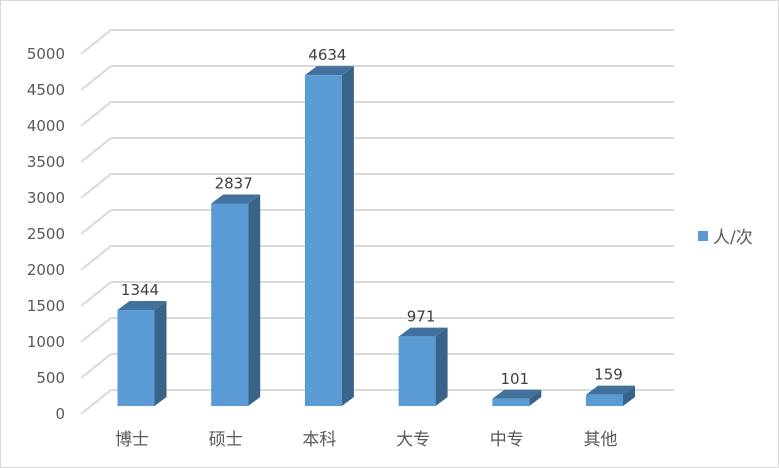  Describe the element at coordinates (733, 238) in the screenshot. I see `legend-label: 人/次` at that location.